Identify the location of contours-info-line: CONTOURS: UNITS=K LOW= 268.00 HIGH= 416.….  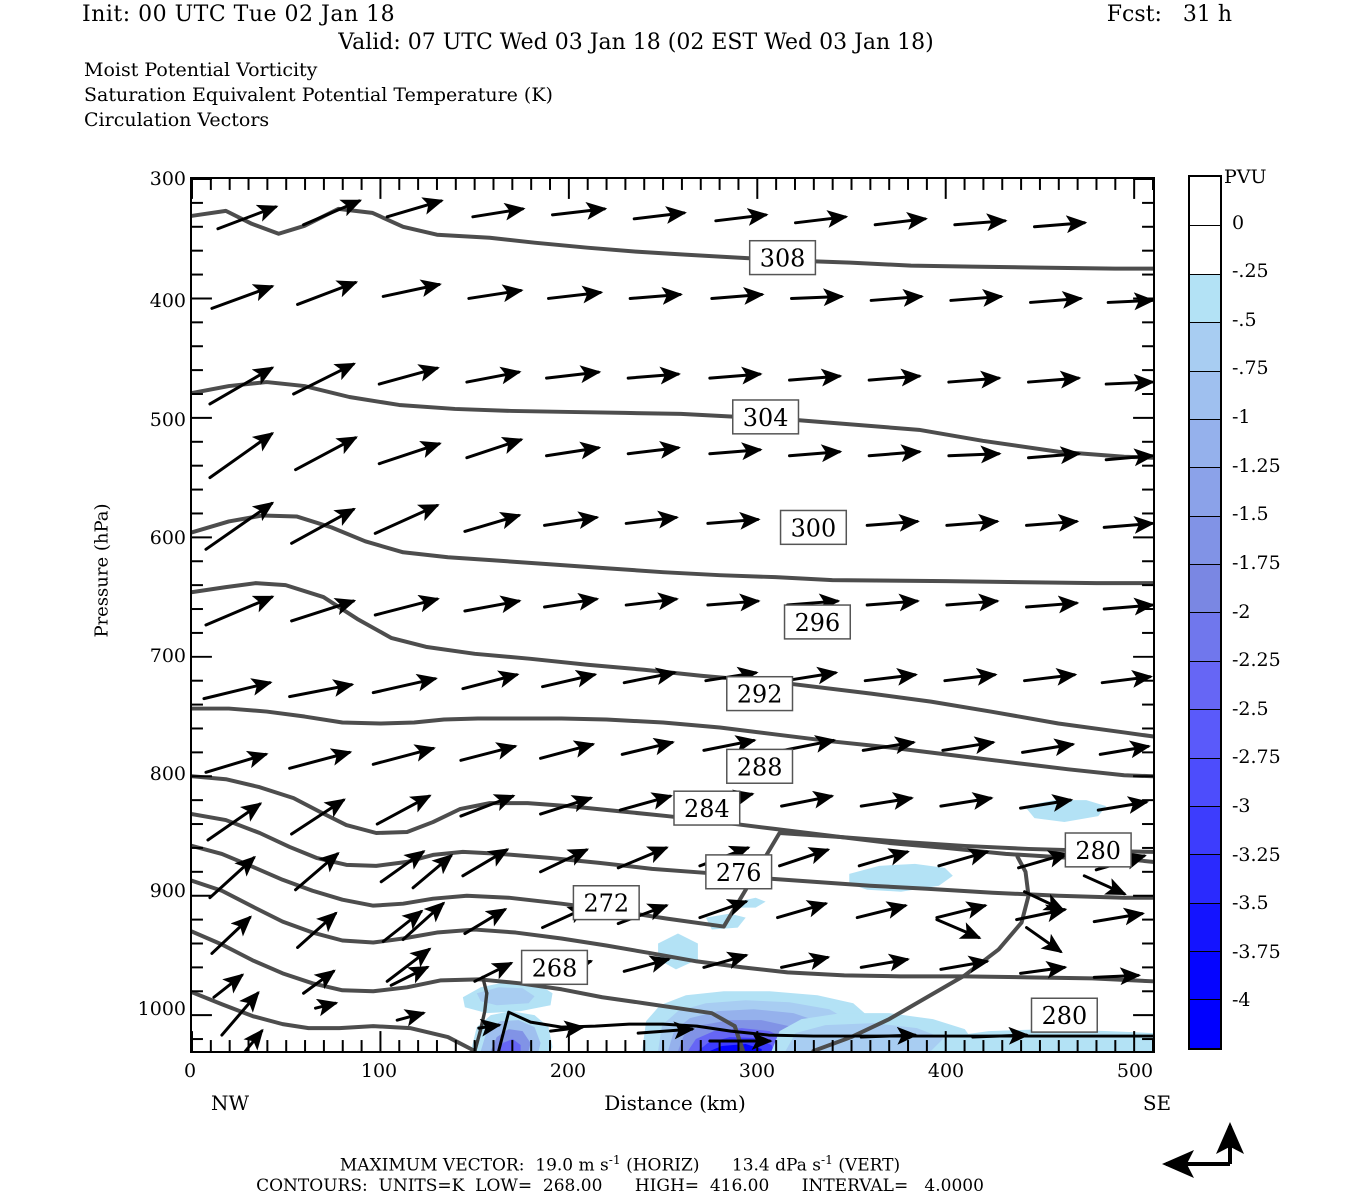
(620, 1186).